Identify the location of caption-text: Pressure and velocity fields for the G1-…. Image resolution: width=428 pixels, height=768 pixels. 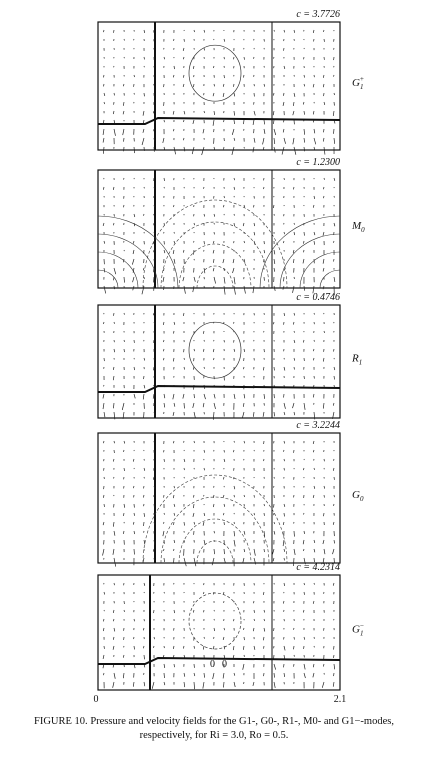
(242, 721).